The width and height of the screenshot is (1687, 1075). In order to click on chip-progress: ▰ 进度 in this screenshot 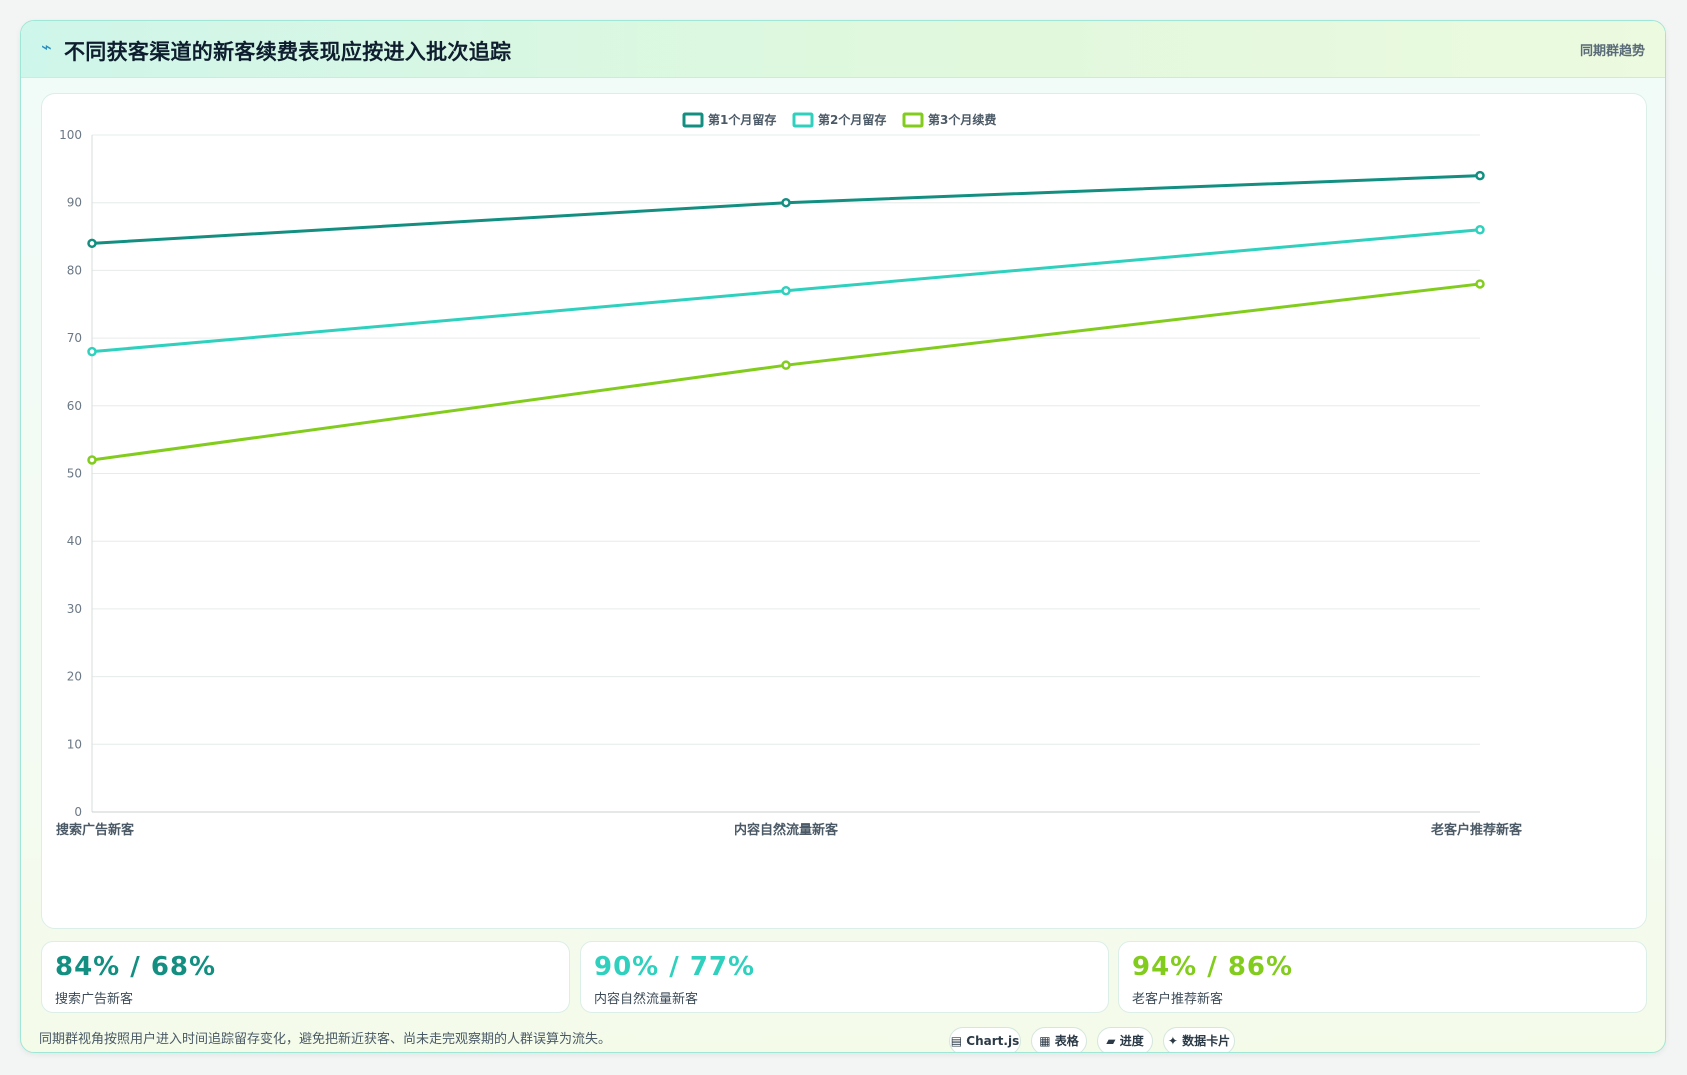, I will do `click(1125, 1039)`.